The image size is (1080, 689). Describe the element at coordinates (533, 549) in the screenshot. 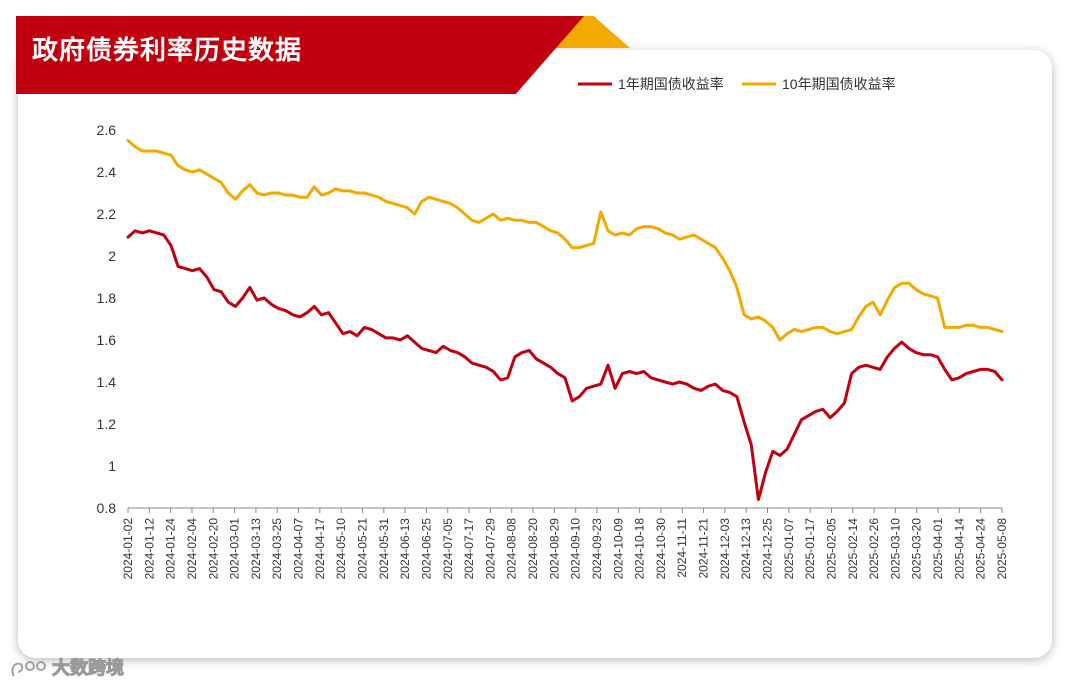

I see `x-tick-label: 2024-08-20` at that location.